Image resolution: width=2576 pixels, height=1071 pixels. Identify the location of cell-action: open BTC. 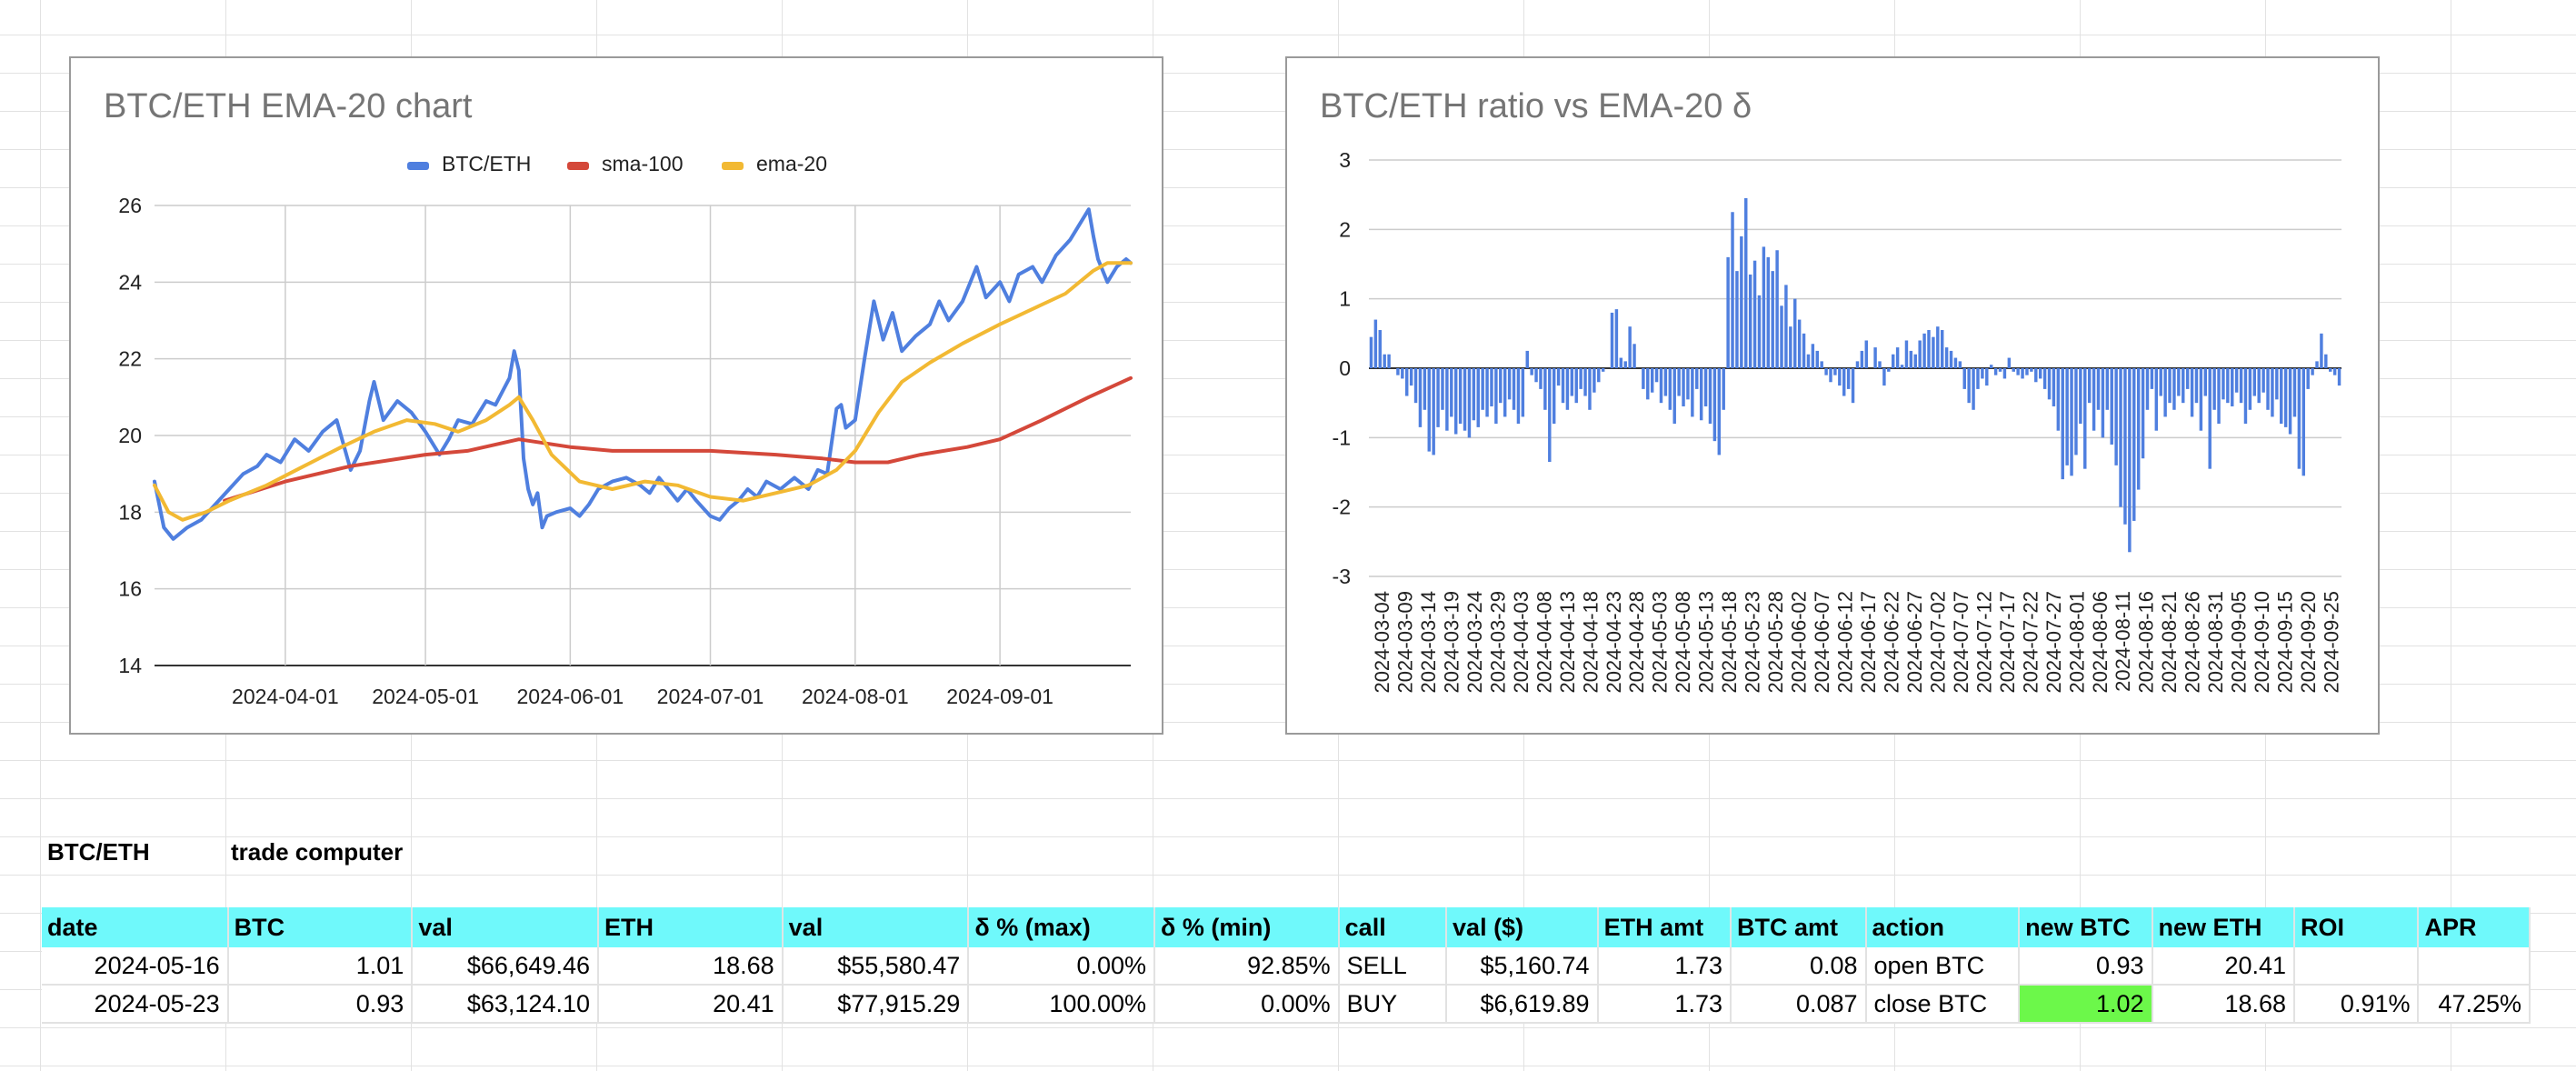
(1943, 966).